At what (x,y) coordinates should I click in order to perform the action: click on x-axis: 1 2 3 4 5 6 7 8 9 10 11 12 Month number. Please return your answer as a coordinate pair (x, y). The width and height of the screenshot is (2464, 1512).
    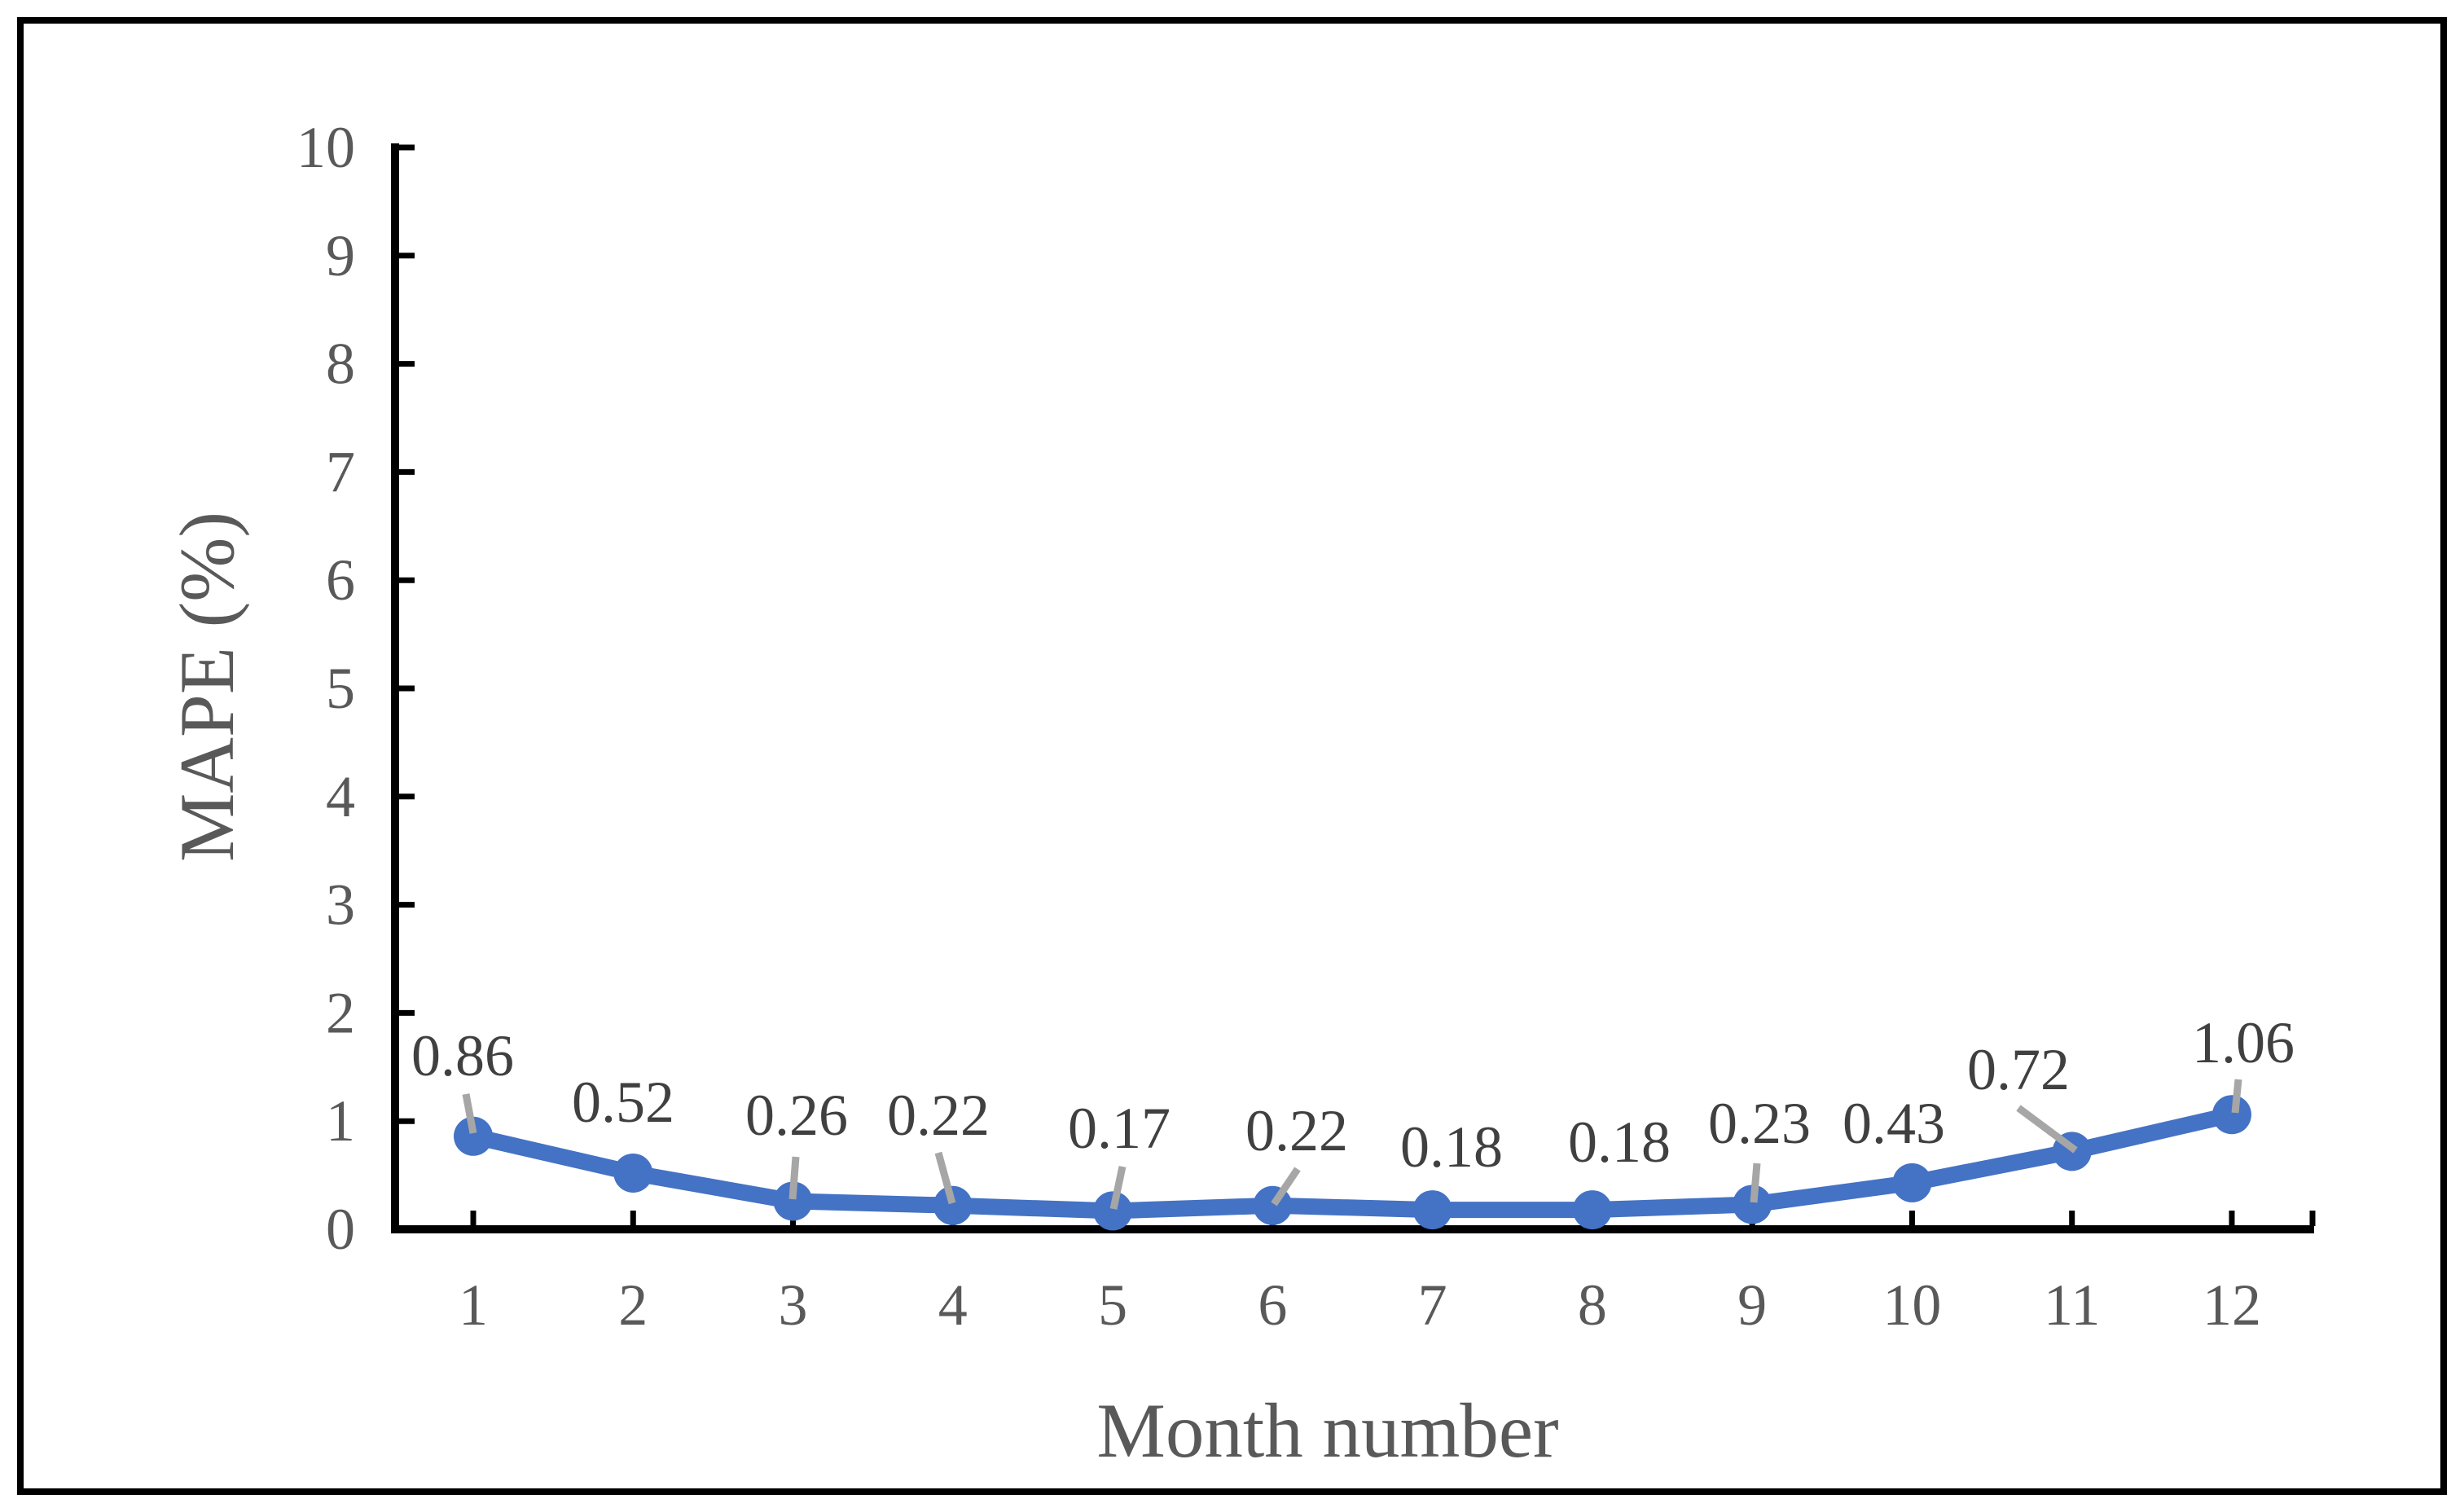
    Looking at the image, I should click on (1353, 1342).